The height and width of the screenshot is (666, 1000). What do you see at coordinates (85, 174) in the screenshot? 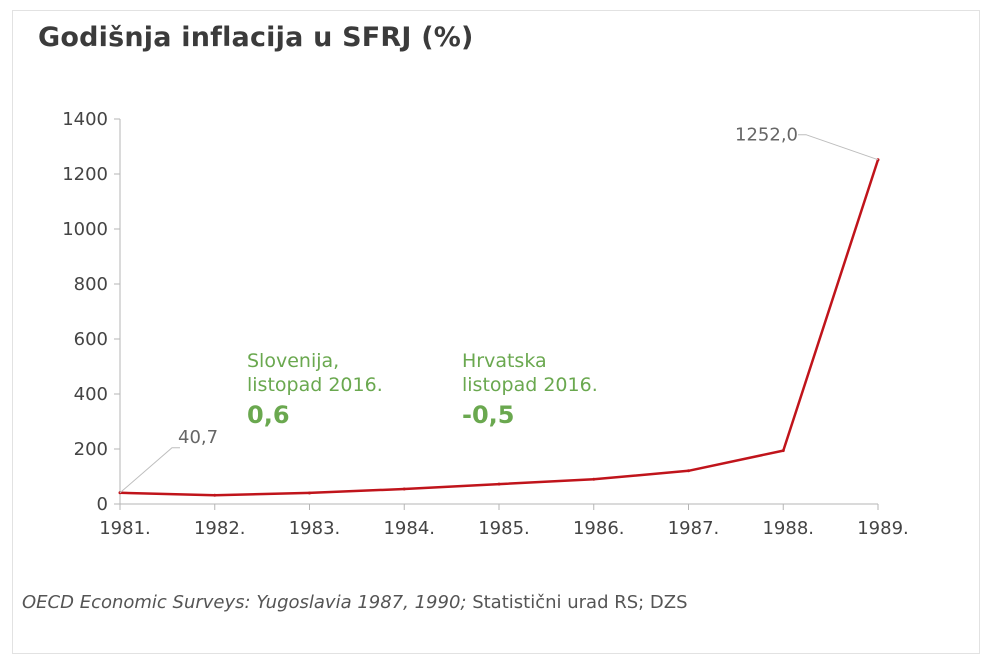
I see `y-tick-label: 1200` at bounding box center [85, 174].